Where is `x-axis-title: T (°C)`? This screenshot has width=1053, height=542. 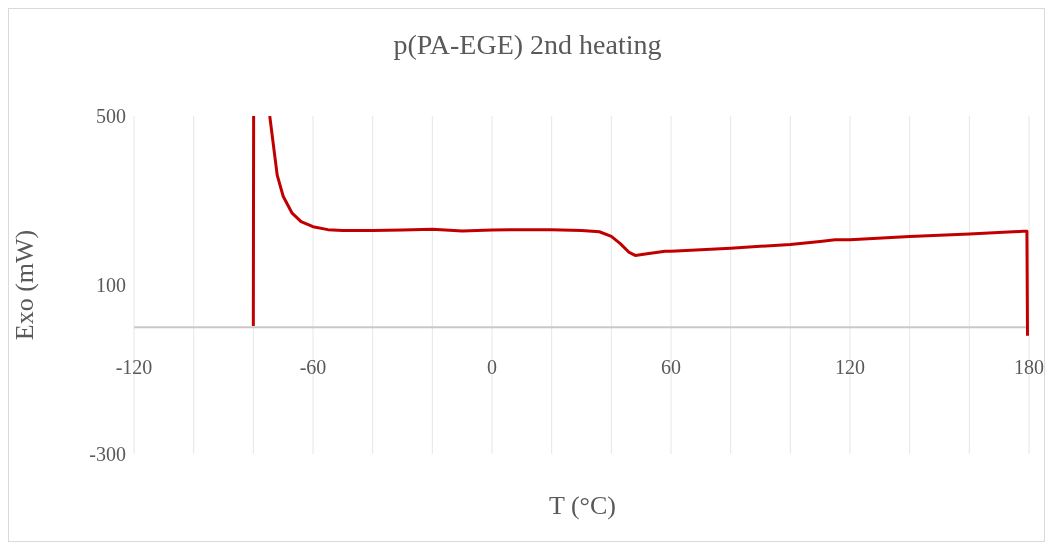 x-axis-title: T (°C) is located at coordinates (582, 506).